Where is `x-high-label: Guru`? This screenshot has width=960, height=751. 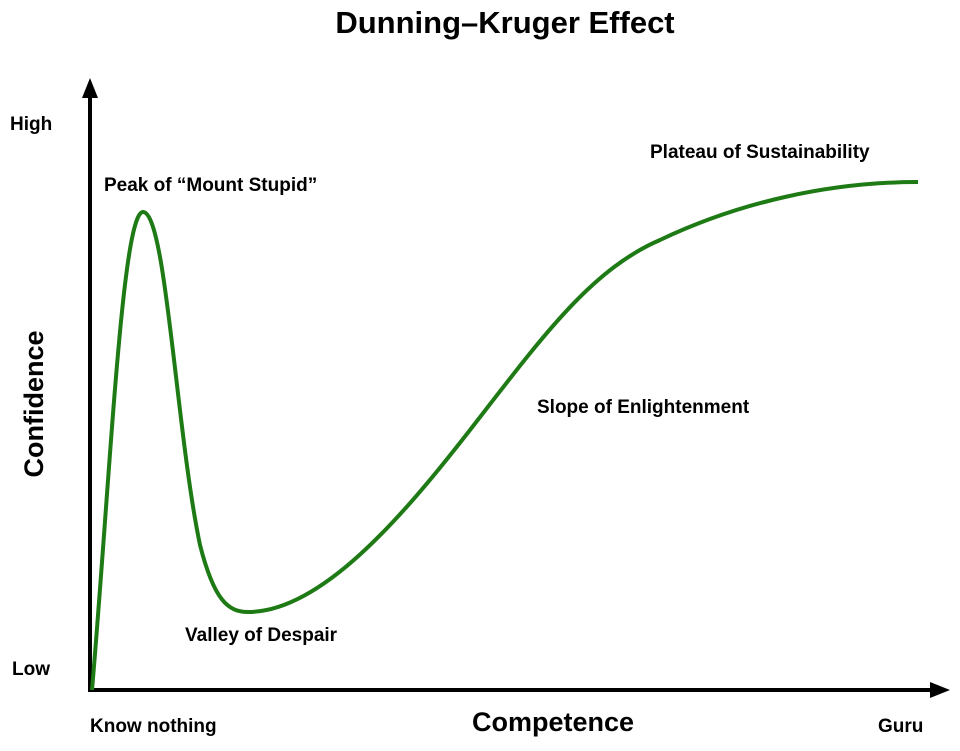
x-high-label: Guru is located at coordinates (900, 726).